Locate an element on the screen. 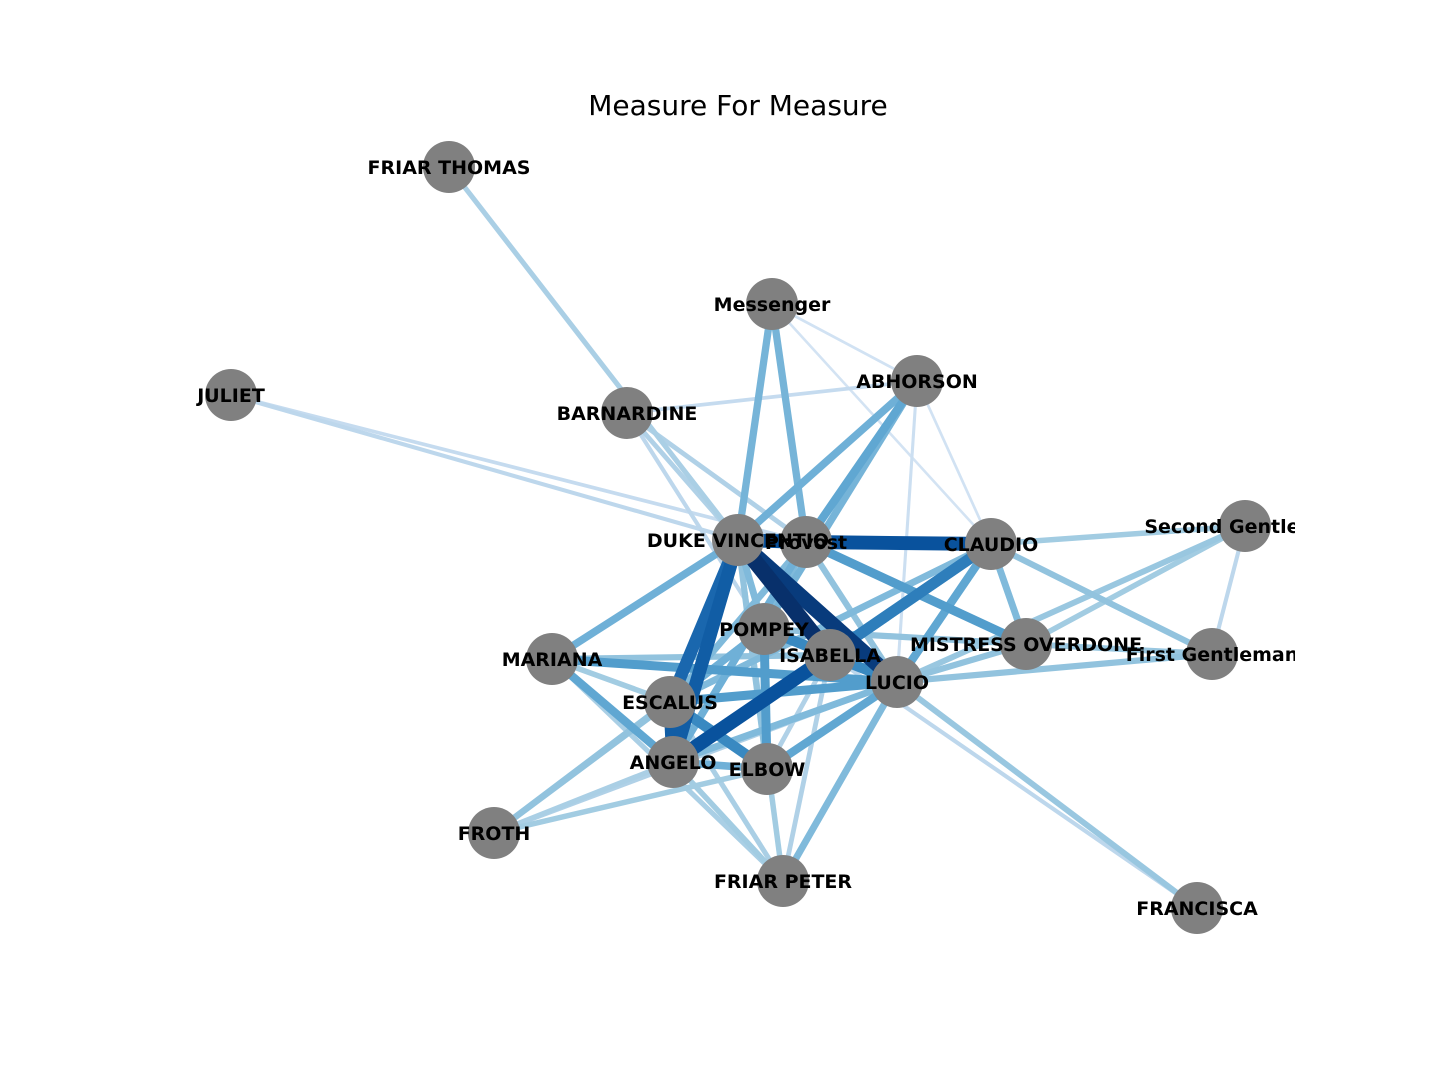  node-label-mariana: MARIANA is located at coordinates (552, 660).